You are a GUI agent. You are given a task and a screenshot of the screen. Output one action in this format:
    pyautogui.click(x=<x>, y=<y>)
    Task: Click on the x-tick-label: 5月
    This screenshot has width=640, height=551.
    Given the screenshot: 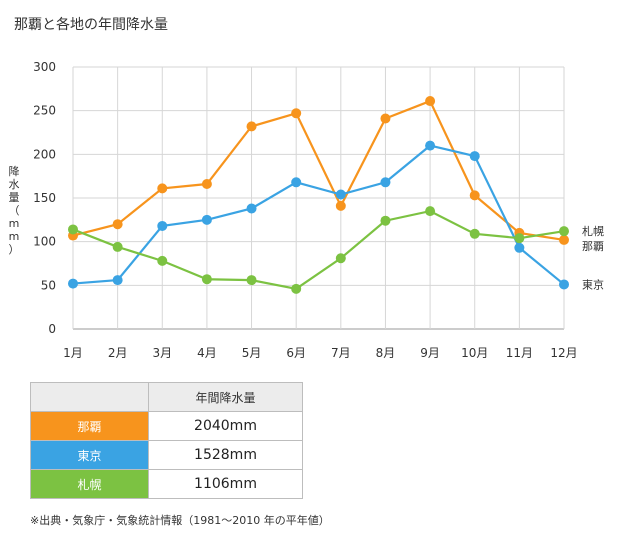 What is the action you would take?
    pyautogui.click(x=252, y=353)
    